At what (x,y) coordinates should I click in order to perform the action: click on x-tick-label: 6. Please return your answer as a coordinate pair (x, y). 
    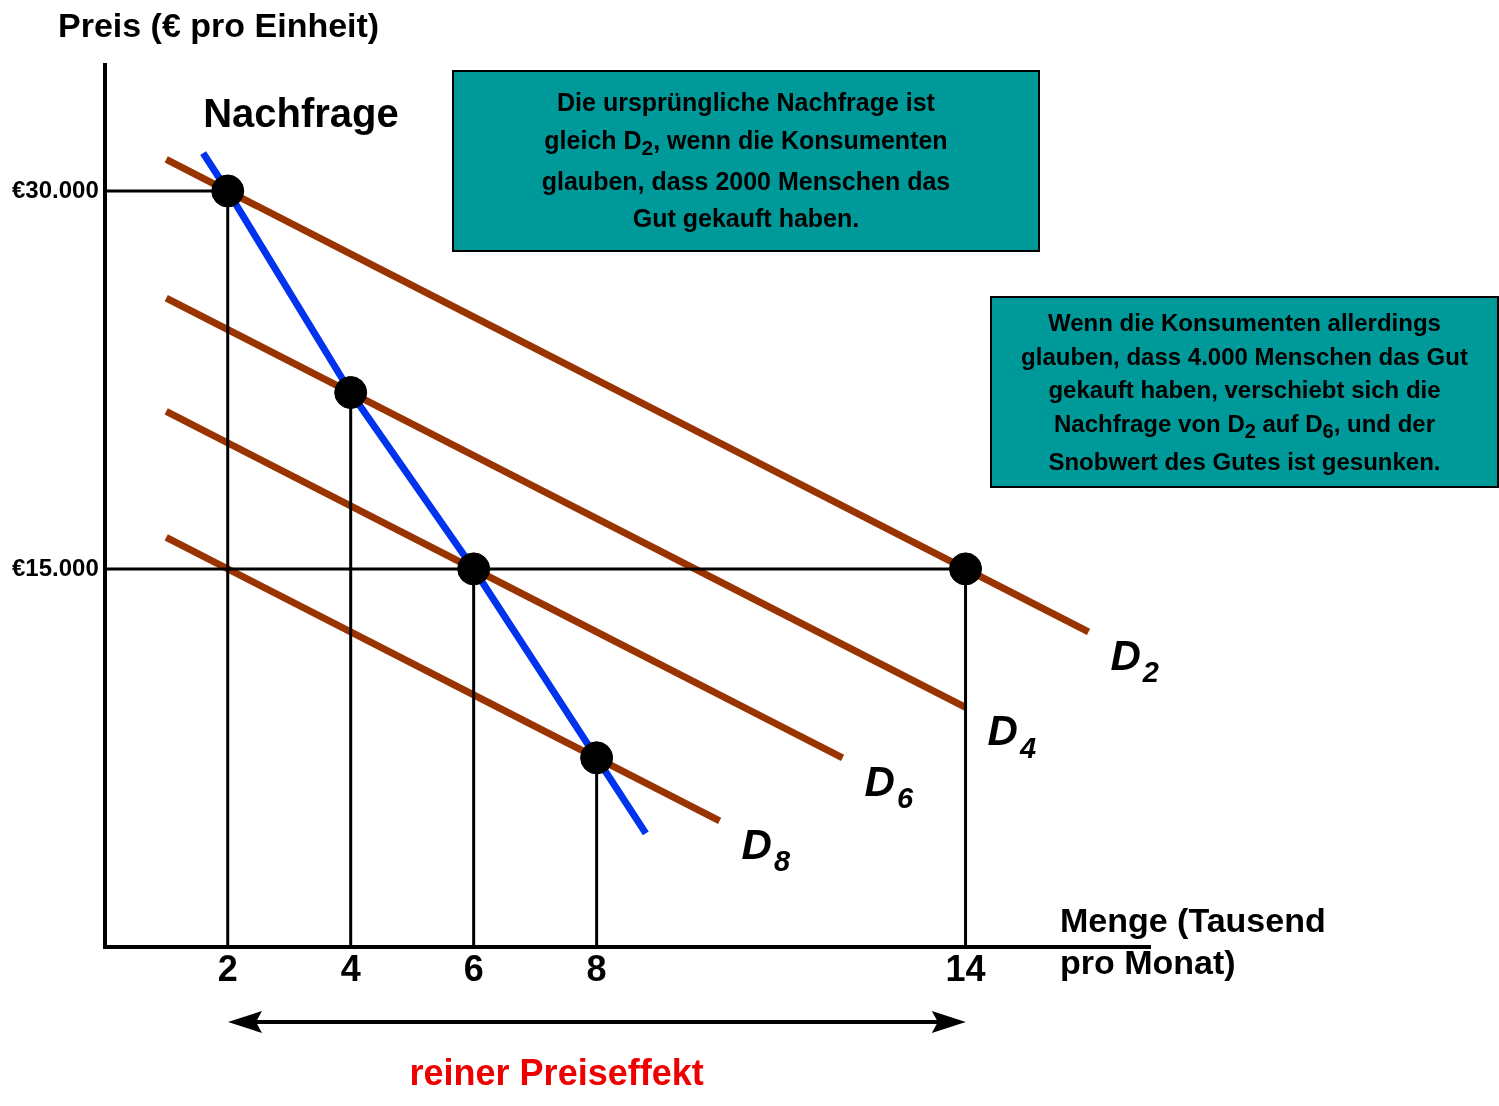
    Looking at the image, I should click on (473, 969).